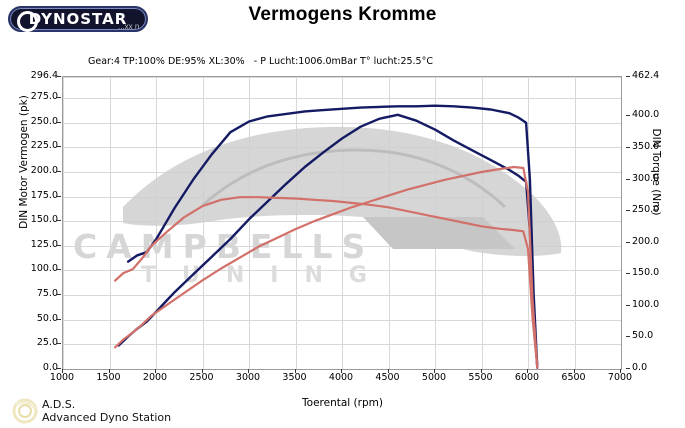 This screenshot has height=428, width=685. I want to click on x-axis-tick-label: 3000, so click(248, 377).